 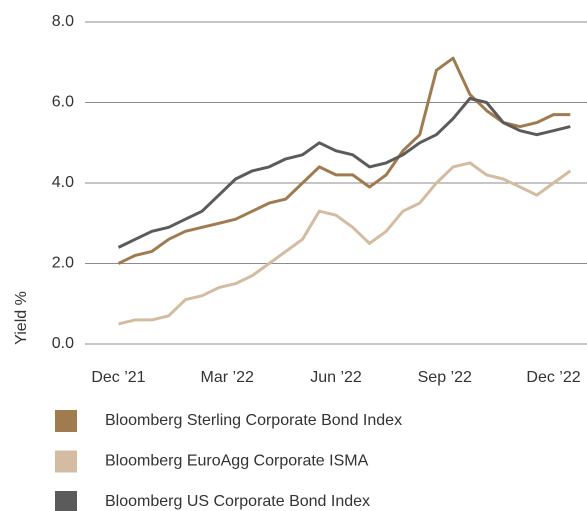 What do you see at coordinates (63, 21) in the screenshot?
I see `y-tick-label: 8.0` at bounding box center [63, 21].